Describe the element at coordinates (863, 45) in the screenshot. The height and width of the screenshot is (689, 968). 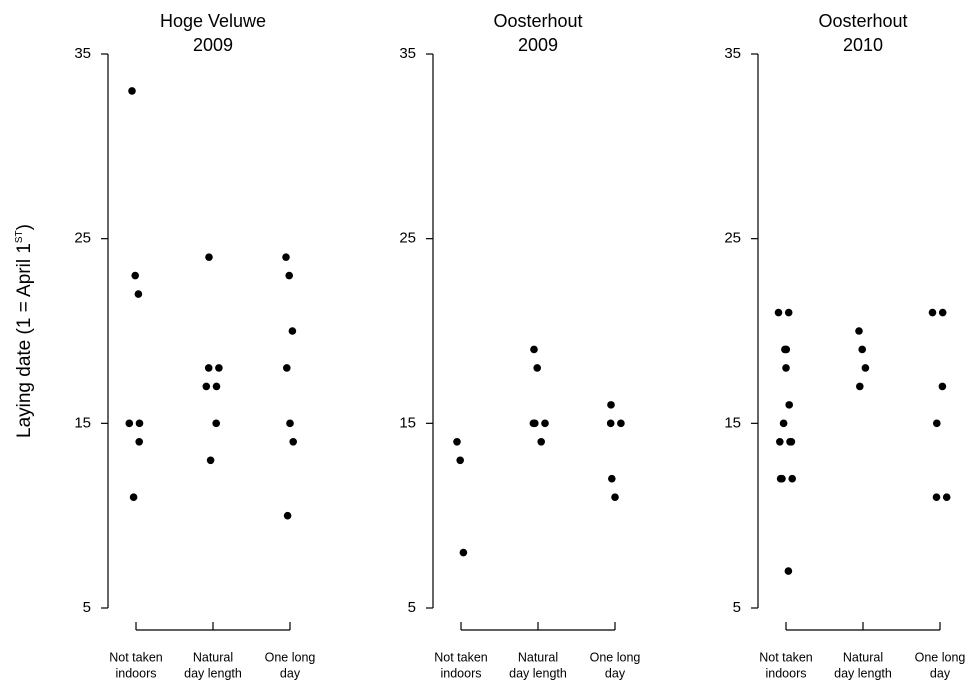
I see `panel-title: 2010` at that location.